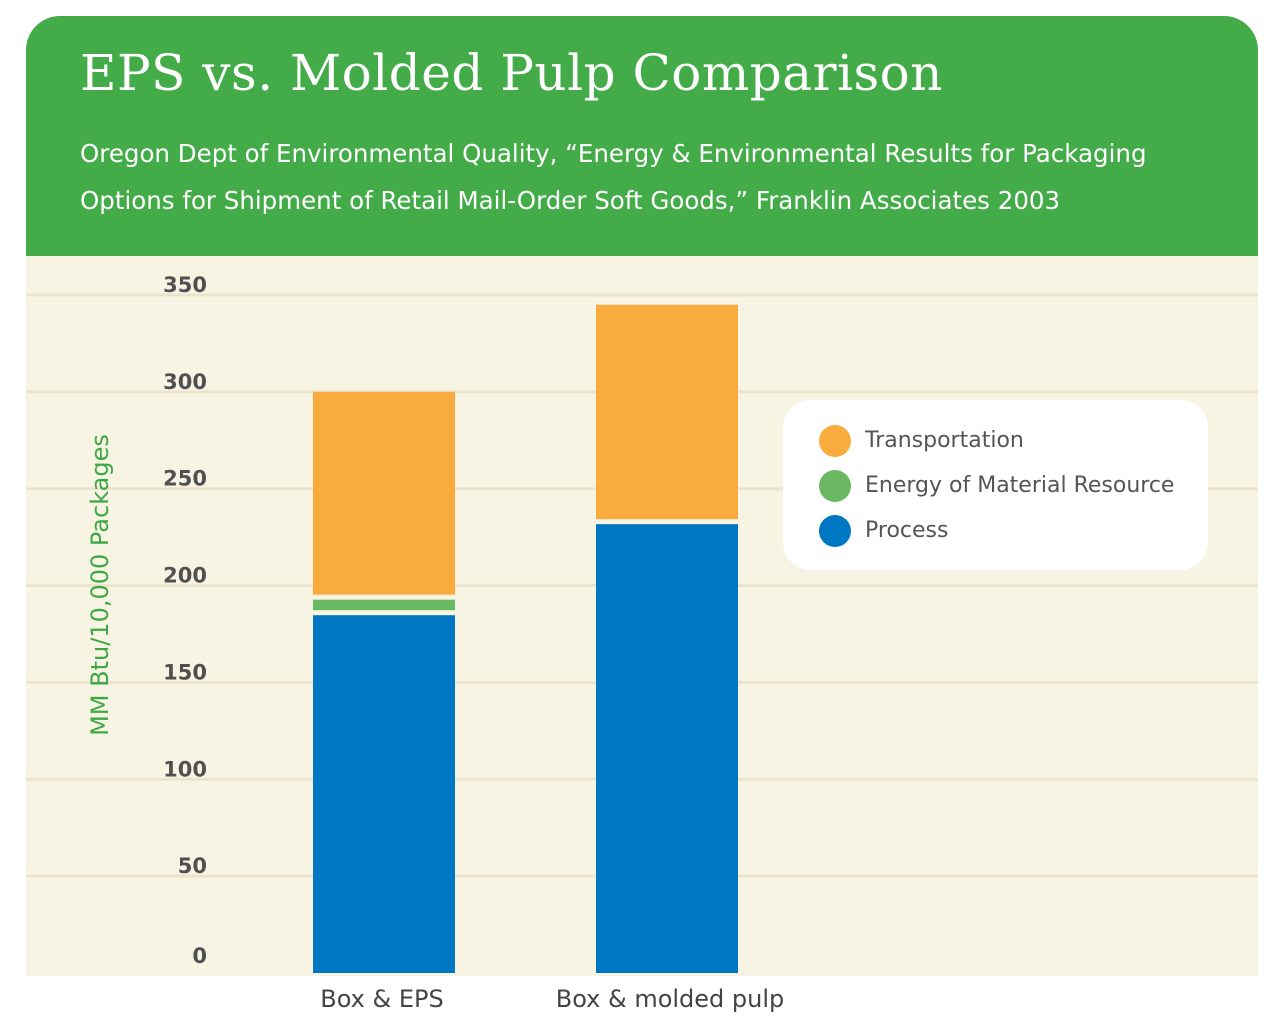  What do you see at coordinates (384, 605) in the screenshot?
I see `bar-box-eps-energy-of-material-resource` at bounding box center [384, 605].